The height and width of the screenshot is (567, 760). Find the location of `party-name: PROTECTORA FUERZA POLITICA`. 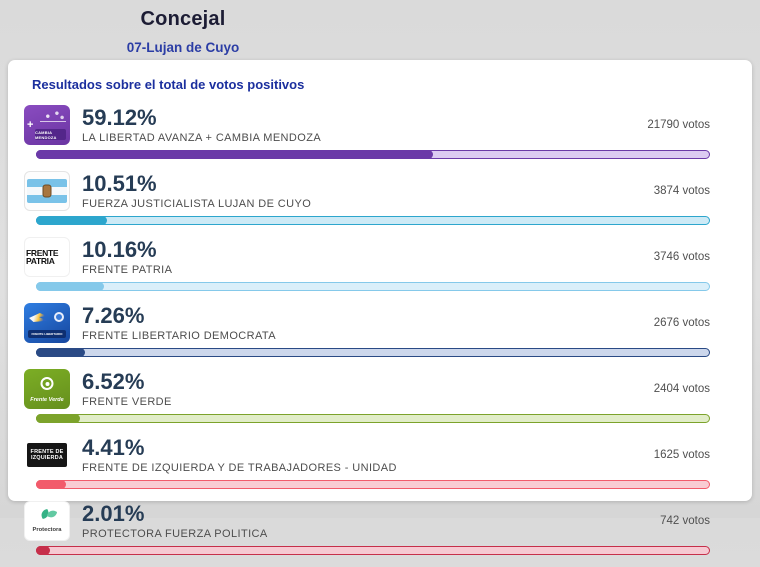

party-name: PROTECTORA FUERZA POLITICA is located at coordinates (175, 534).